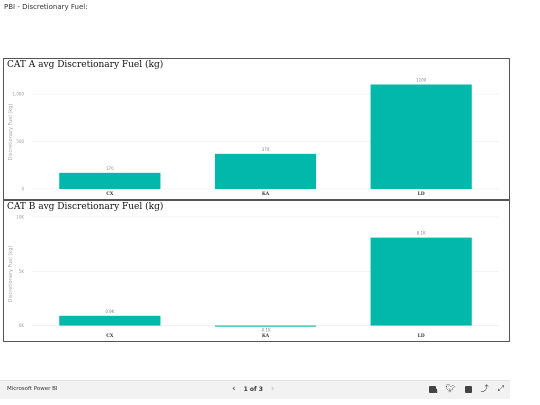 The image size is (540, 405). What do you see at coordinates (22, 271) in the screenshot?
I see `y-tick-label: 5K` at bounding box center [22, 271].